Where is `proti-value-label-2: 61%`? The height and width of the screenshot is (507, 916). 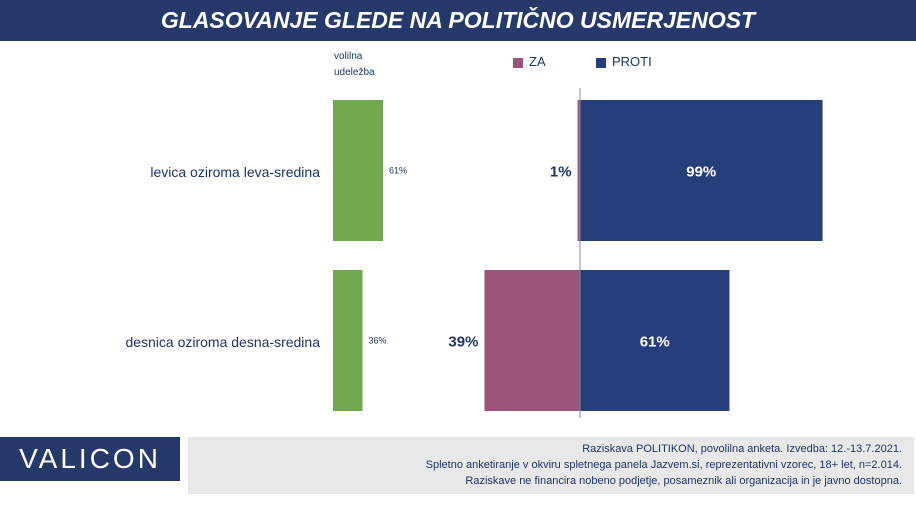
proti-value-label-2: 61% is located at coordinates (655, 342).